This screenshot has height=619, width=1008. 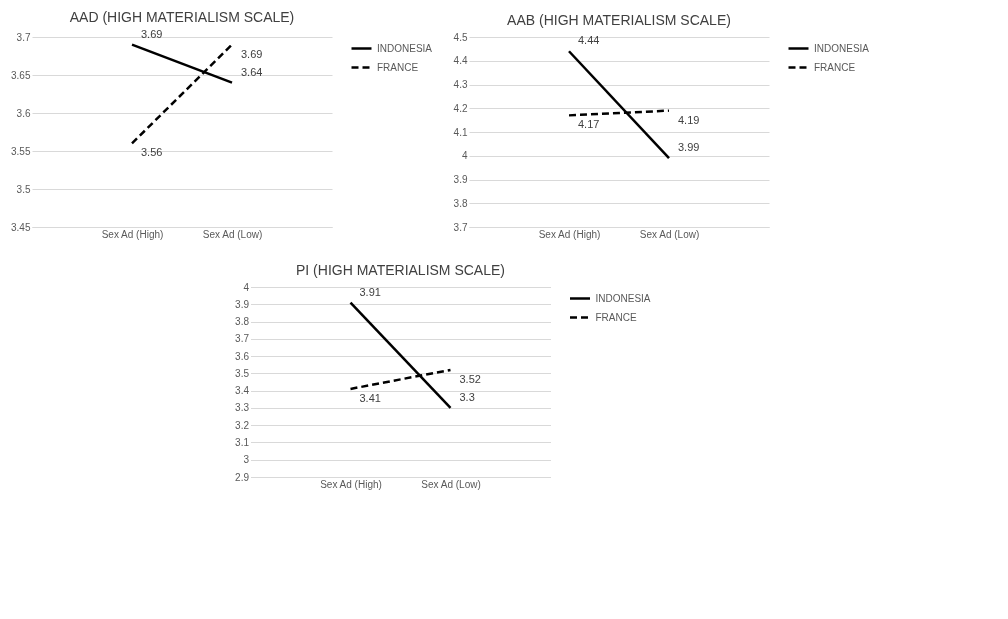 I want to click on y-tick-label: 3, so click(x=246, y=460).